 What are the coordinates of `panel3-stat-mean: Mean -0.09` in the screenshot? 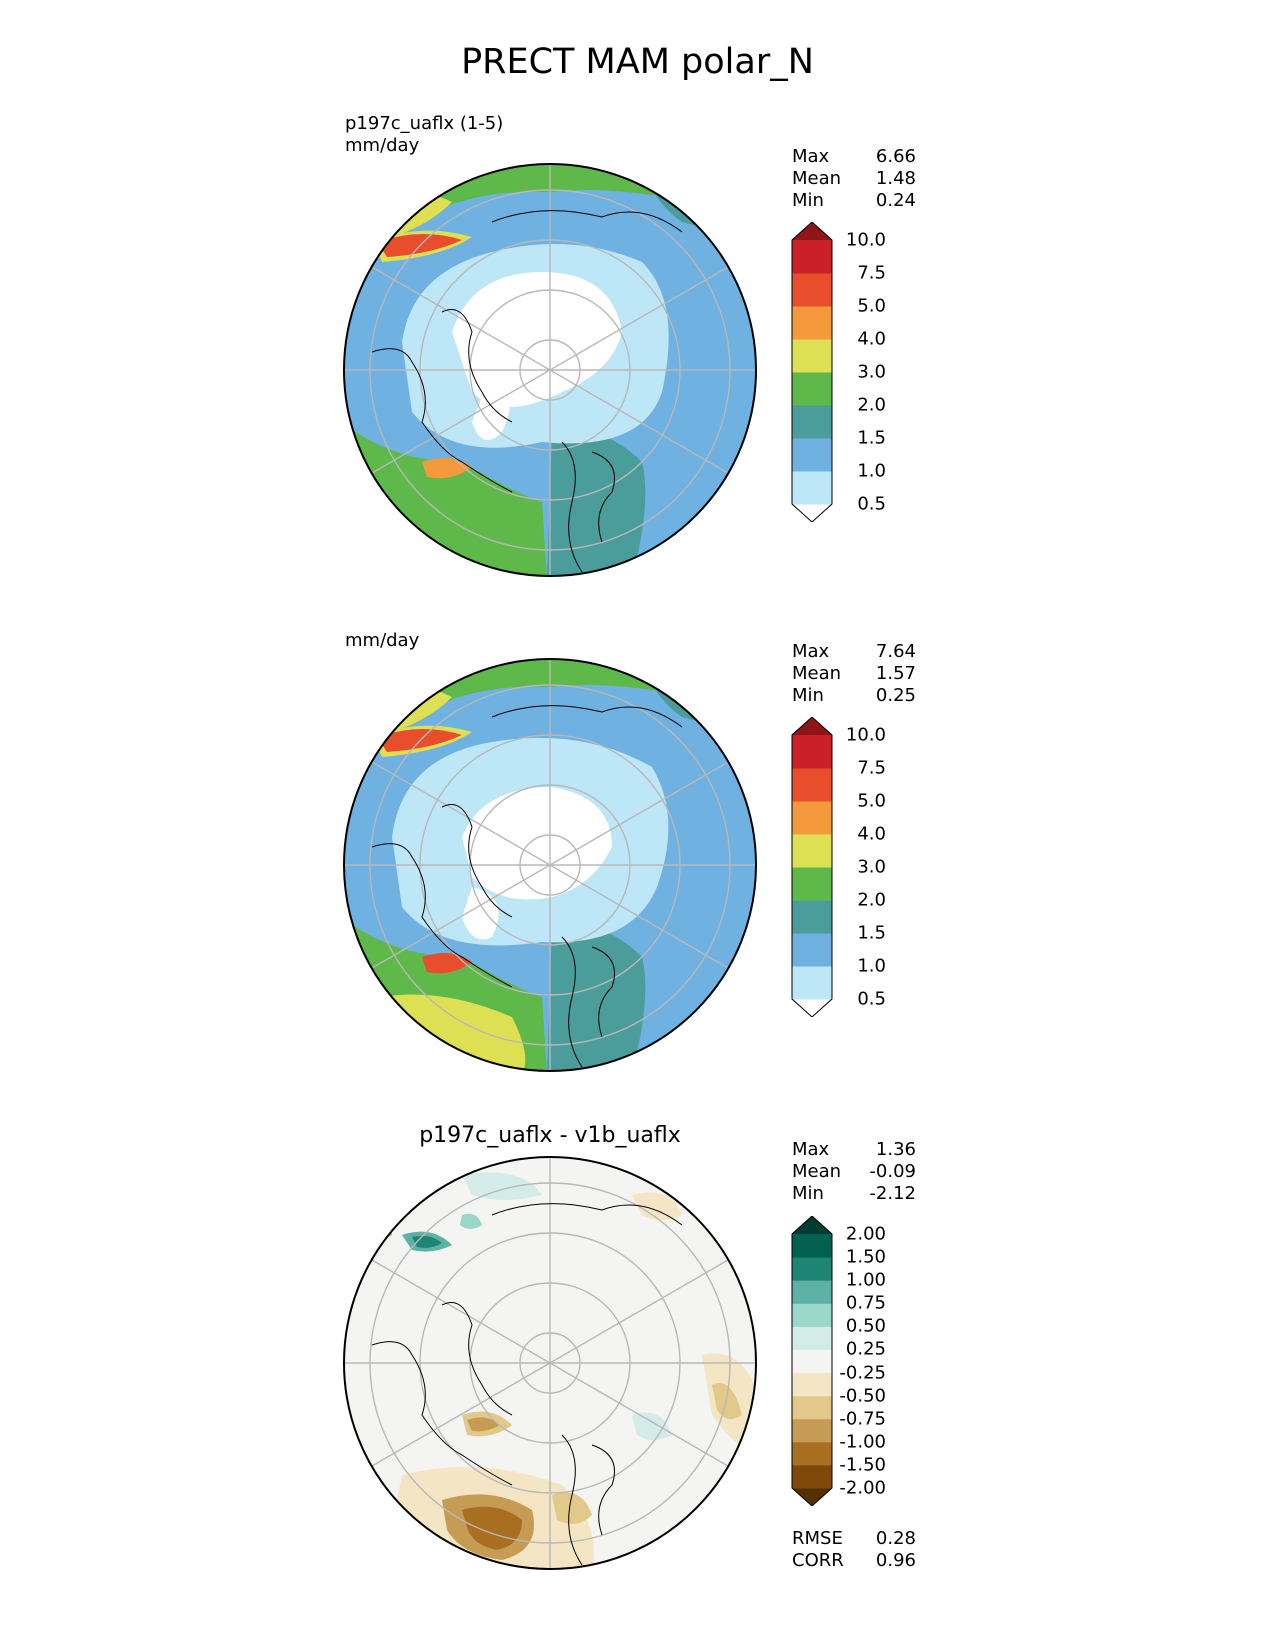 It's located at (854, 1171).